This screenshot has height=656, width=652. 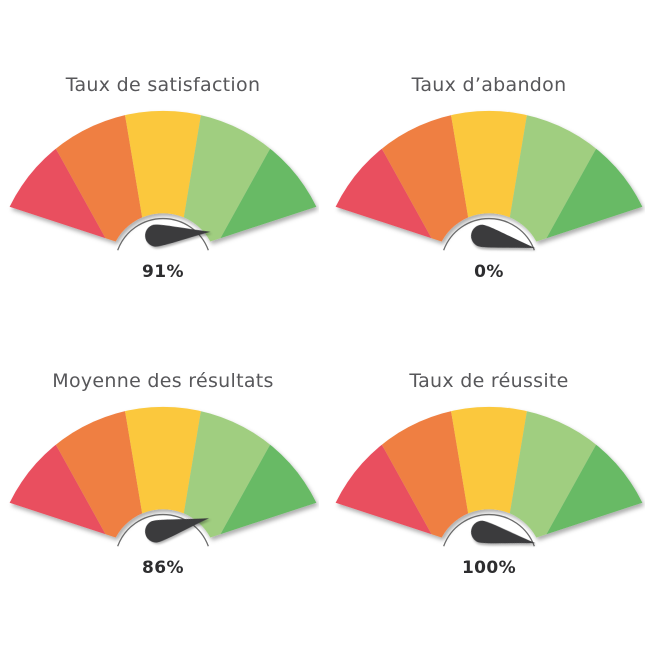 What do you see at coordinates (163, 85) in the screenshot?
I see `gauge-title: Taux de satisfaction` at bounding box center [163, 85].